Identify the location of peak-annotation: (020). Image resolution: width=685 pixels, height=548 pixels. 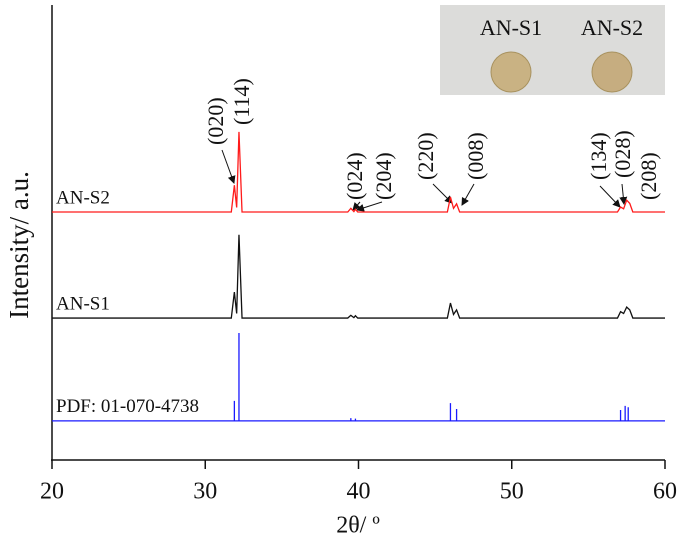
(215, 121).